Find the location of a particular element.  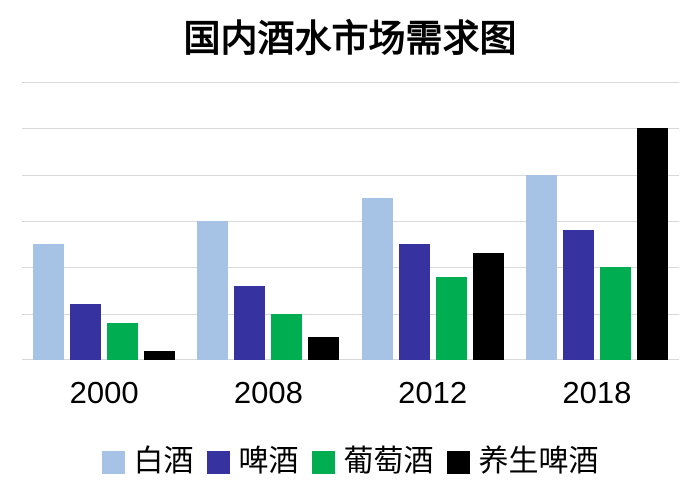

bar-group-2008 is located at coordinates (268, 221).